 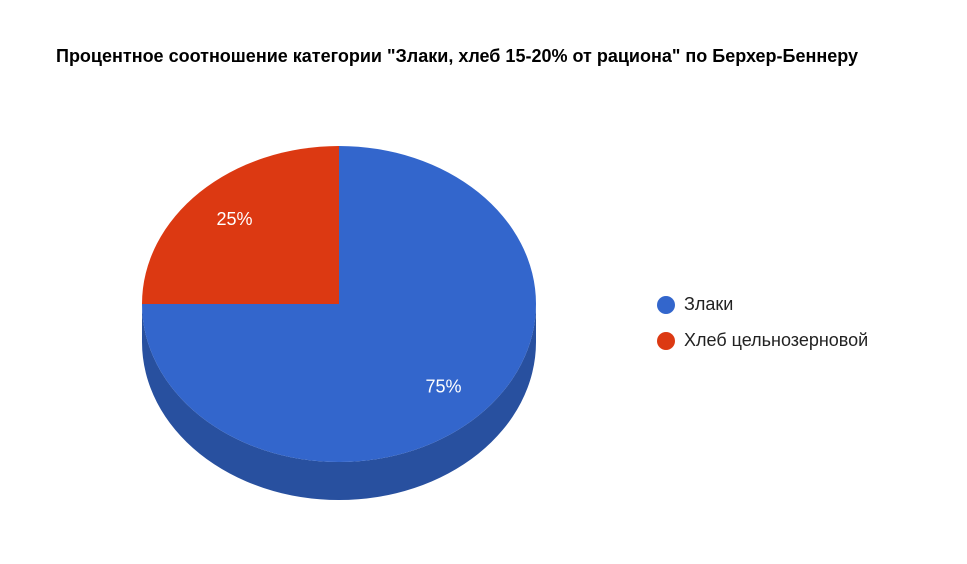 What do you see at coordinates (776, 340) in the screenshot?
I see `legend-label: Хлеб цельнозерновой` at bounding box center [776, 340].